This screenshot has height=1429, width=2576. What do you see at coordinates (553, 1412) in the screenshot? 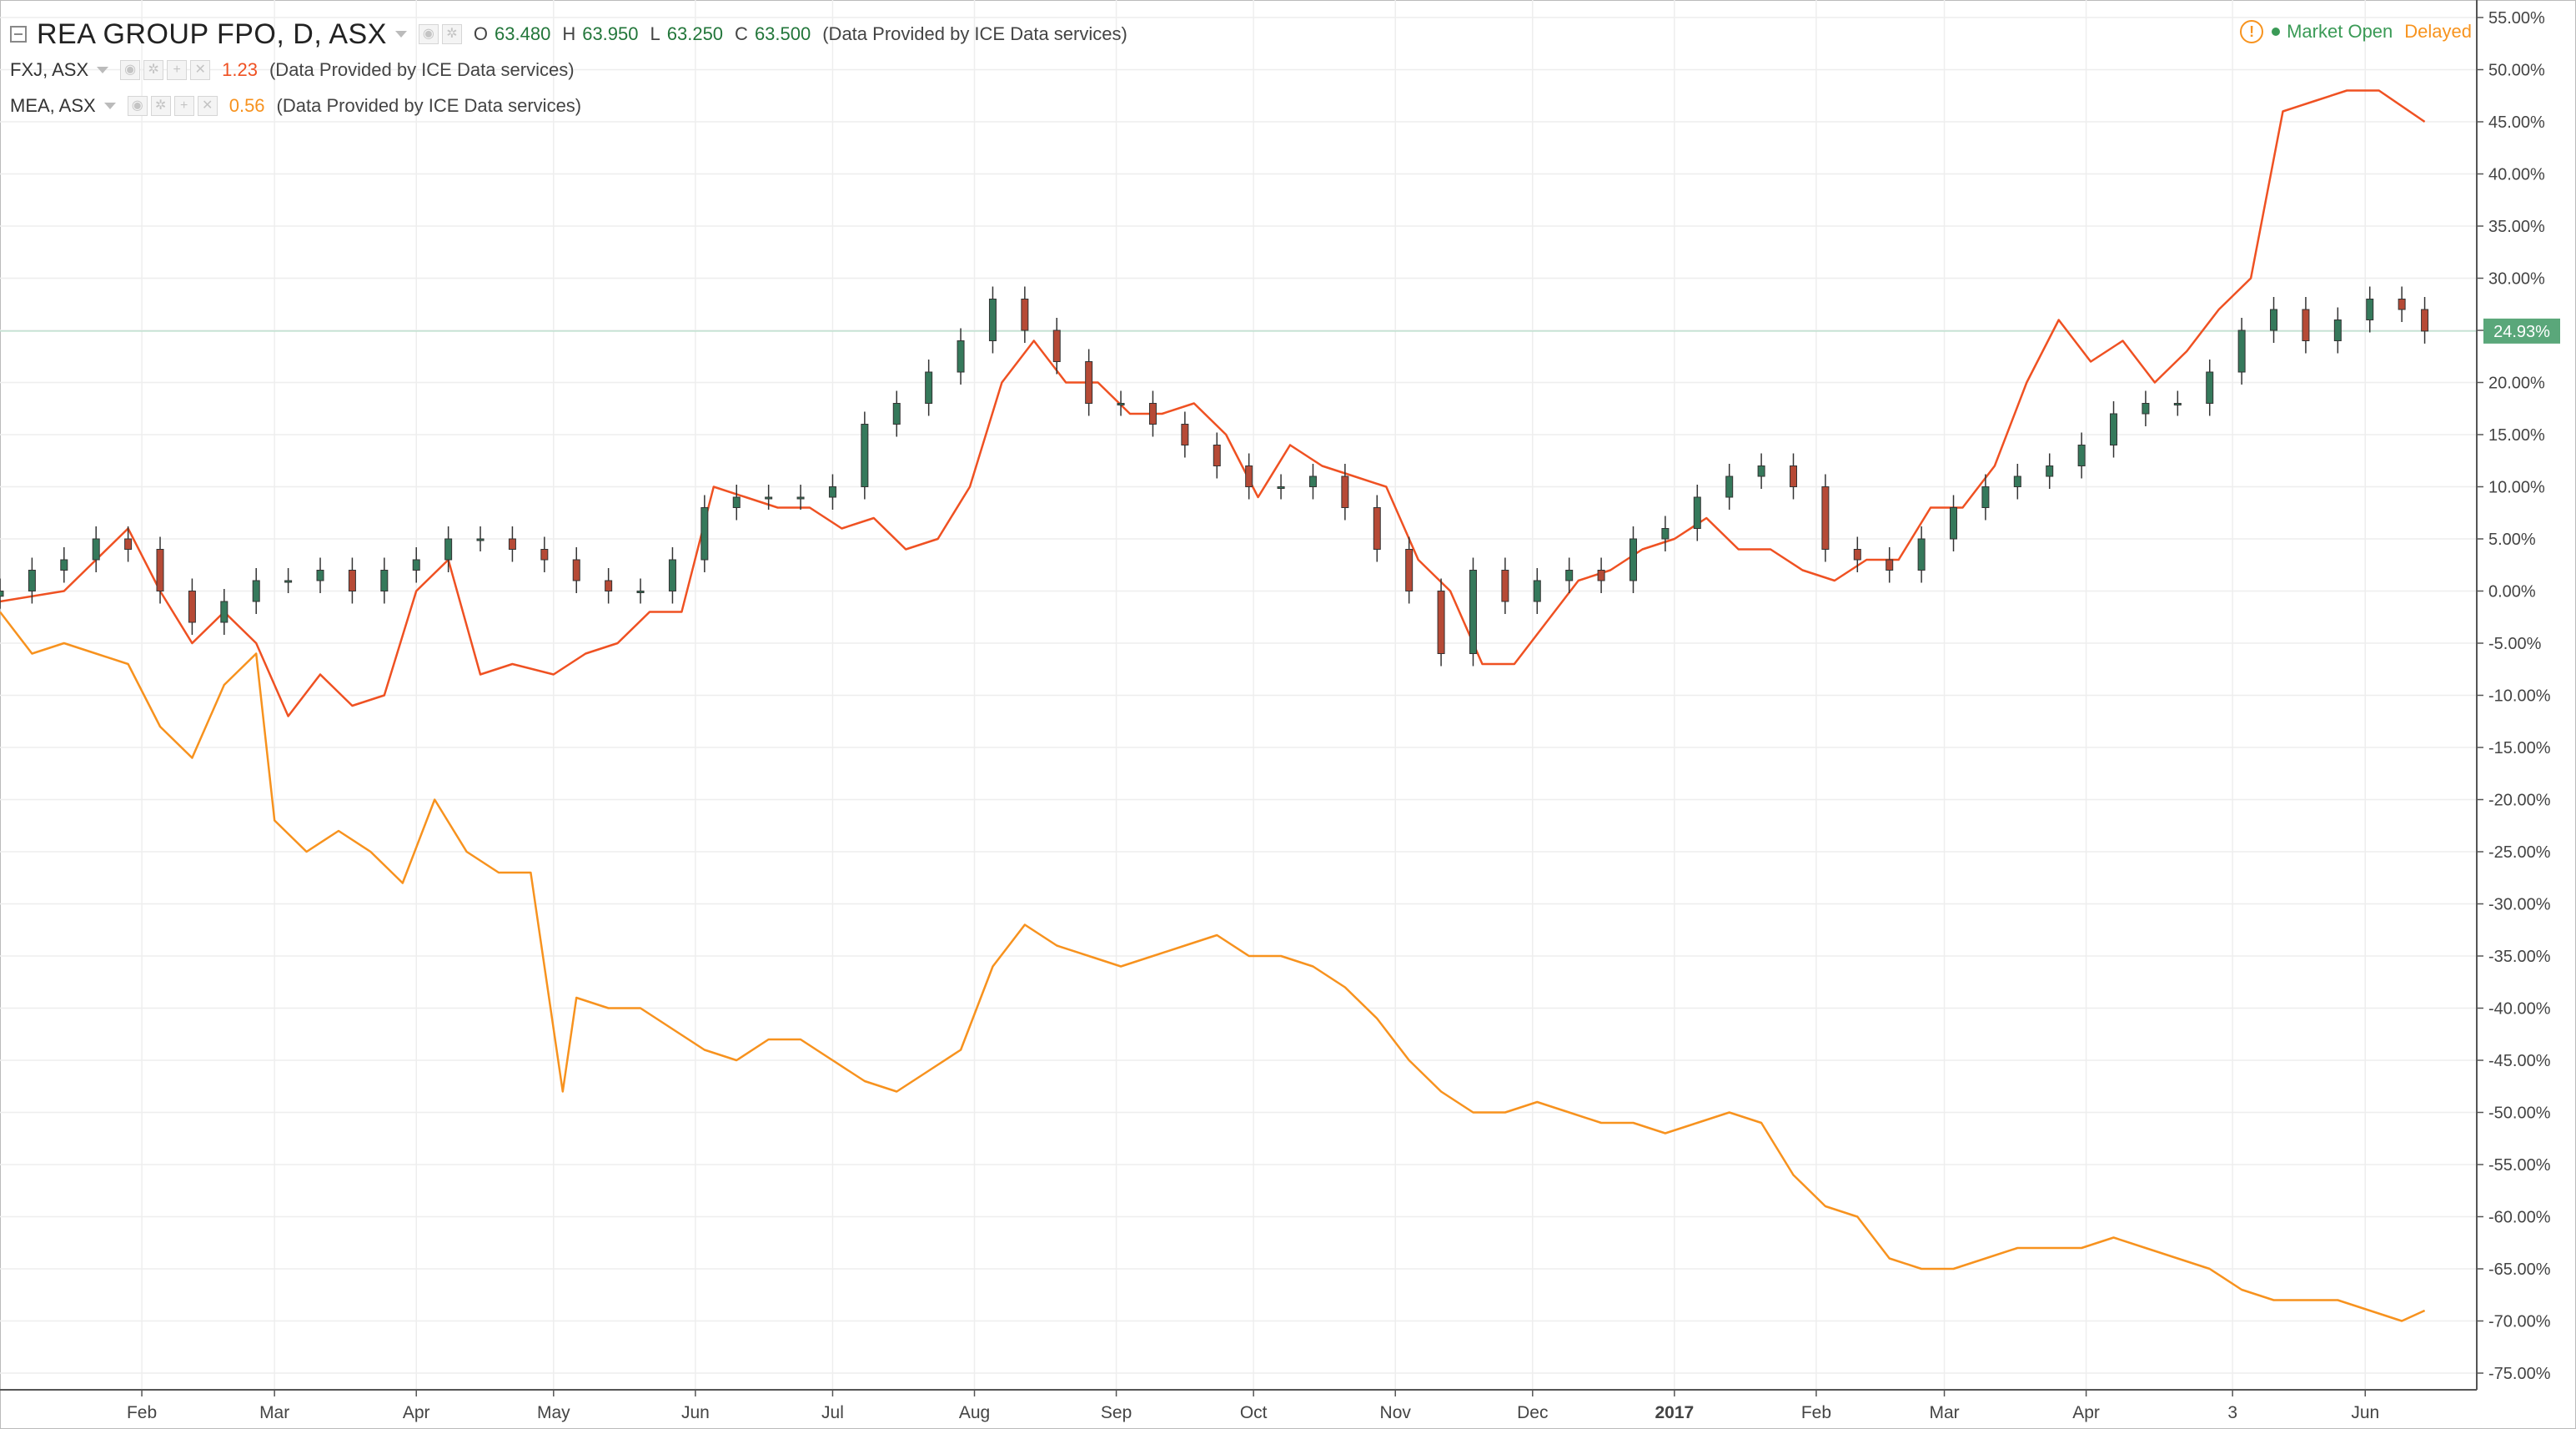
I see `x-tick-label: May` at bounding box center [553, 1412].